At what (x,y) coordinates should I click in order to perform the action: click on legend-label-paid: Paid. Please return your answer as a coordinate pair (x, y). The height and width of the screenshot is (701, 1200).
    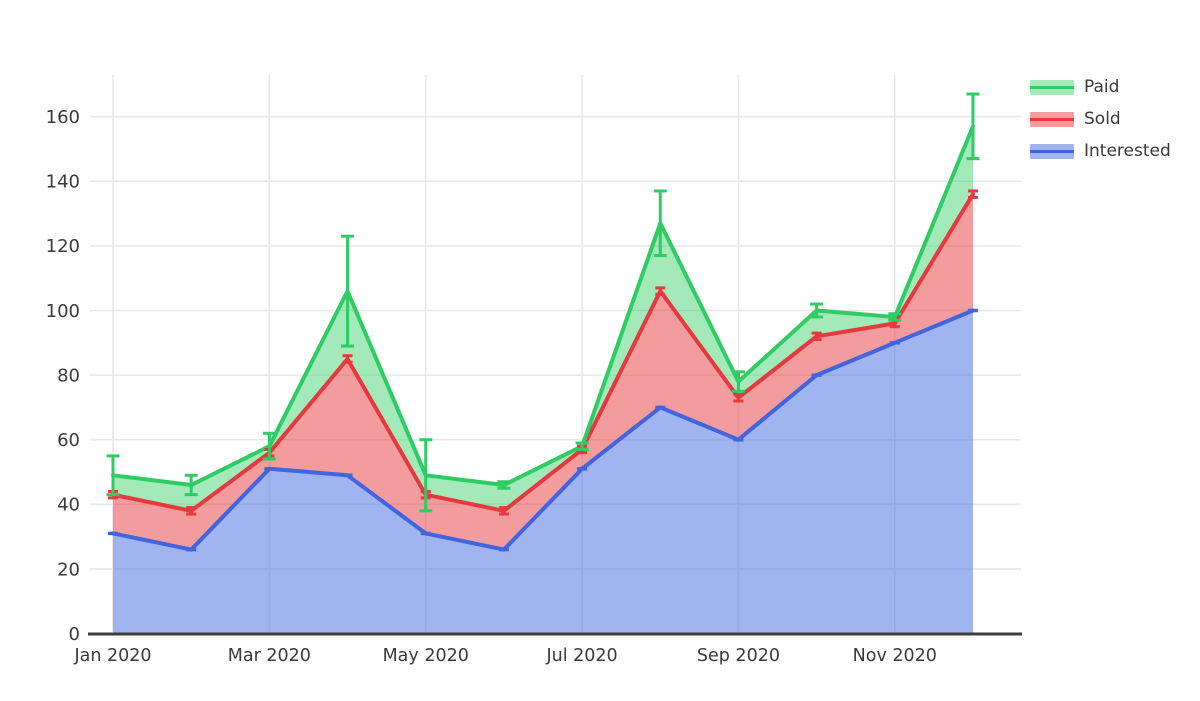
    Looking at the image, I should click on (1102, 87).